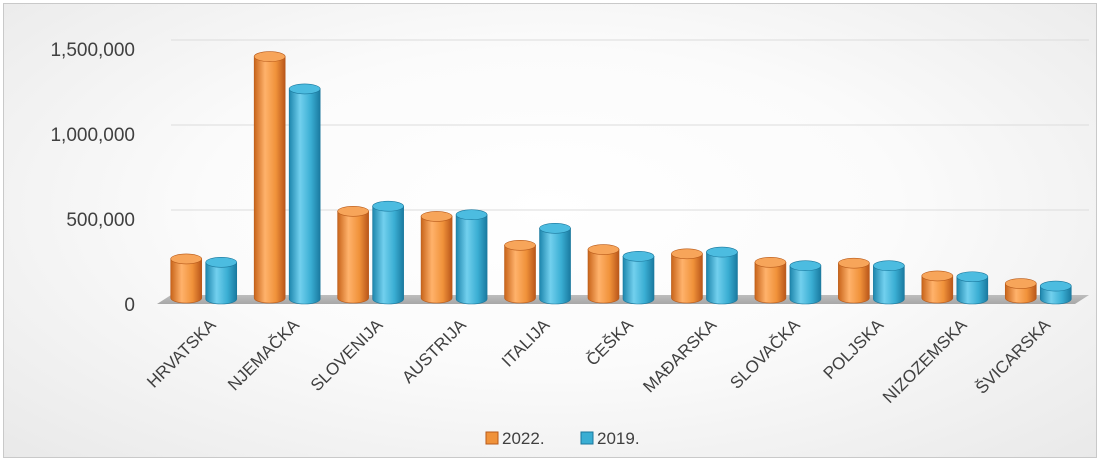 The width and height of the screenshot is (1101, 462). I want to click on y-tick-label: 1,500,000, so click(92, 50).